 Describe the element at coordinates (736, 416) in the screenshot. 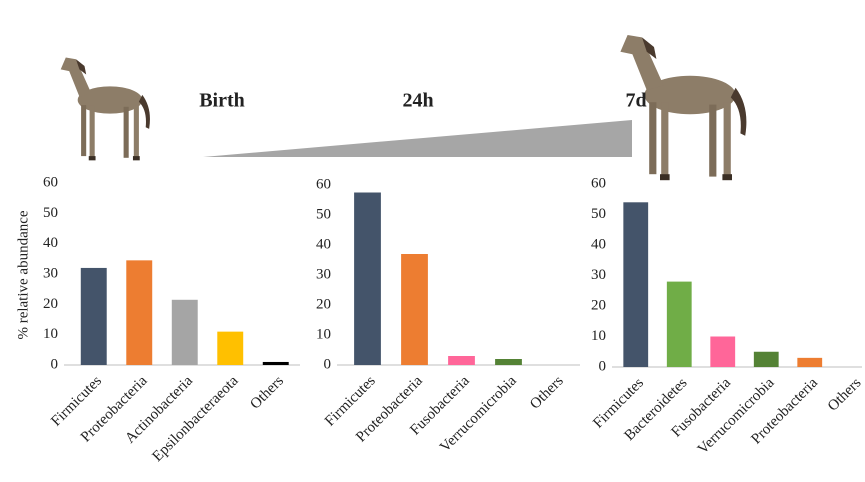

I see `x-tick-label: Verrucomicrobia` at that location.